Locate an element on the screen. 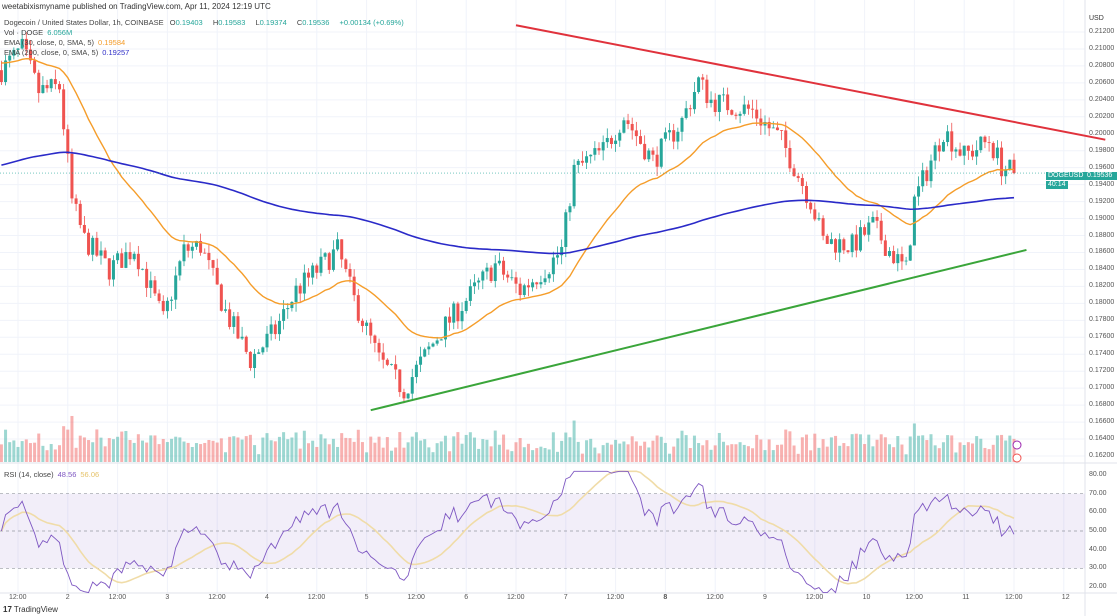 The height and width of the screenshot is (616, 1117). time-tick: 2 is located at coordinates (67, 597).